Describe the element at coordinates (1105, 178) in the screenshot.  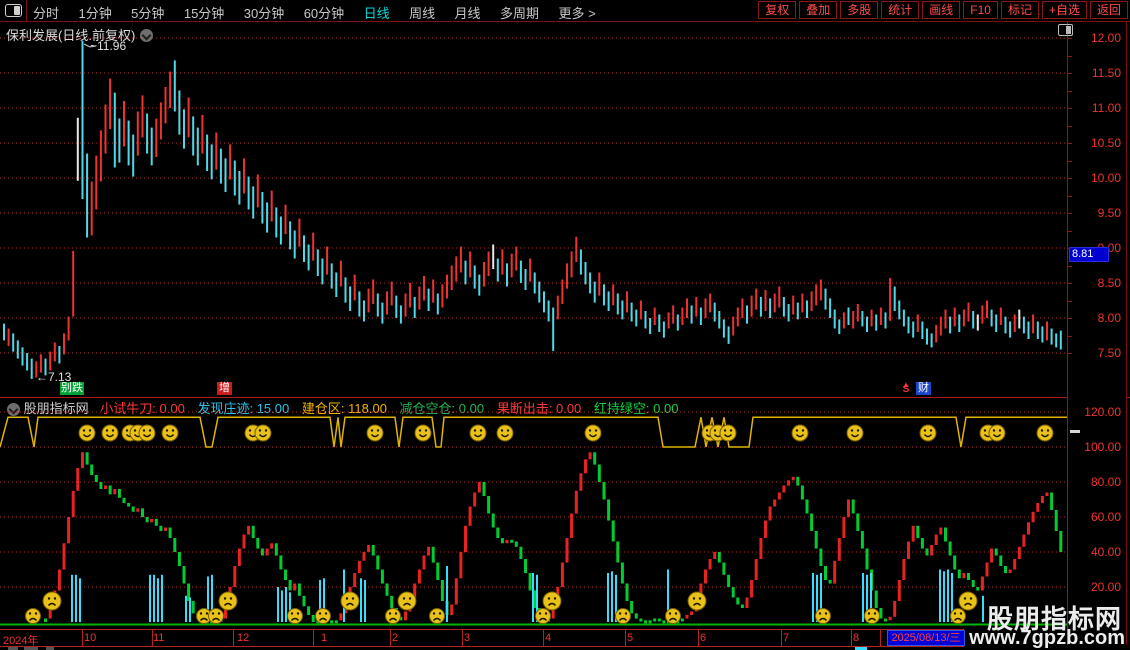
I see `price-axis-label: 10.00` at that location.